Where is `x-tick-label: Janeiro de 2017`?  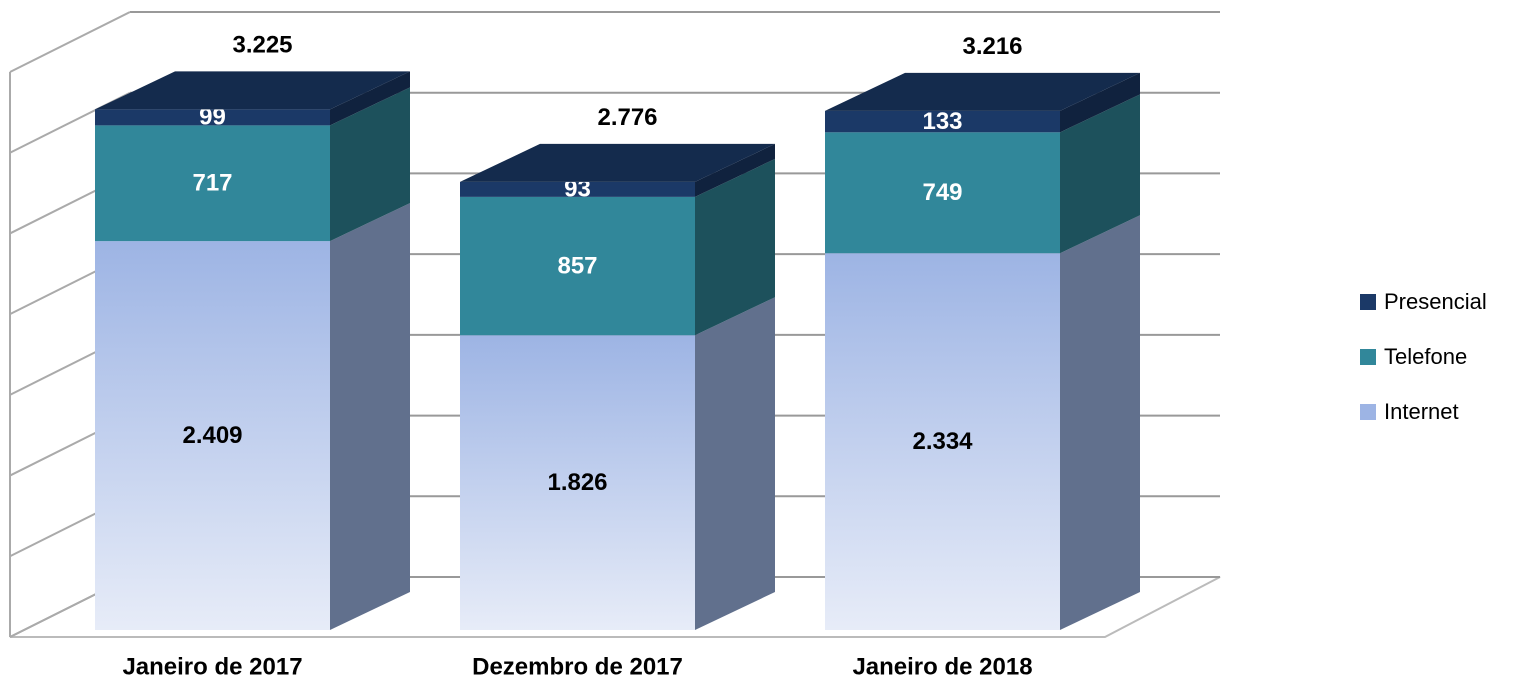
x-tick-label: Janeiro de 2017 is located at coordinates (212, 666).